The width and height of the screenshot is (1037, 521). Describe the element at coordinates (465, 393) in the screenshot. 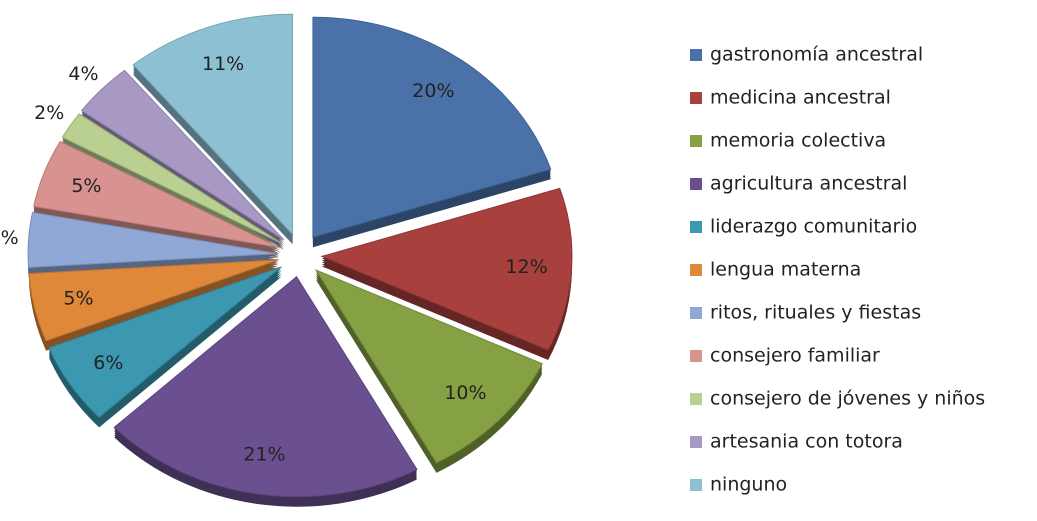

I see `data-label: 10%` at that location.